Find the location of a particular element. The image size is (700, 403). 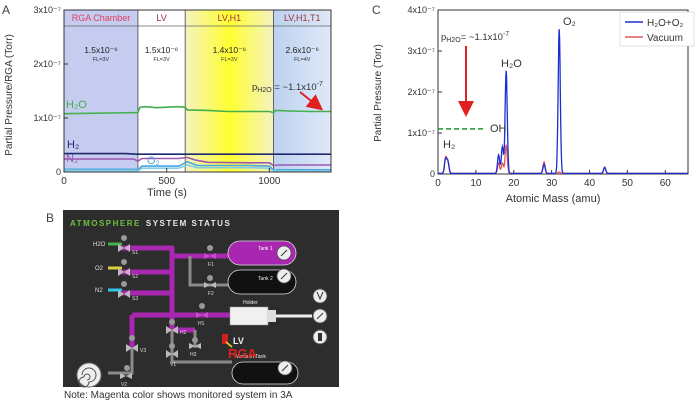

c-x-tick-label-1: 10 is located at coordinates (476, 183).